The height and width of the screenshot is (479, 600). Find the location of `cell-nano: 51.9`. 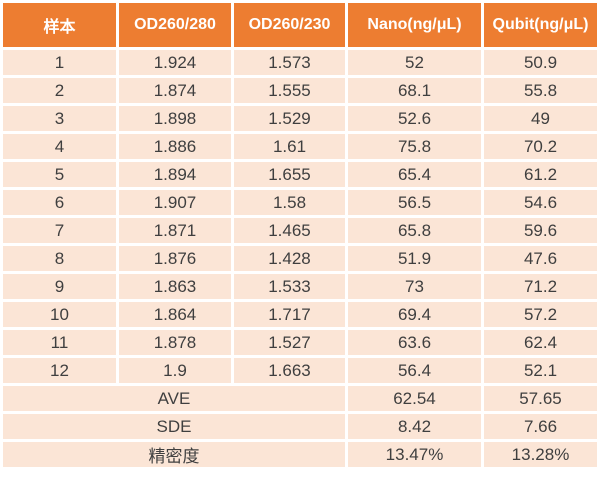

cell-nano: 51.9 is located at coordinates (414, 258).